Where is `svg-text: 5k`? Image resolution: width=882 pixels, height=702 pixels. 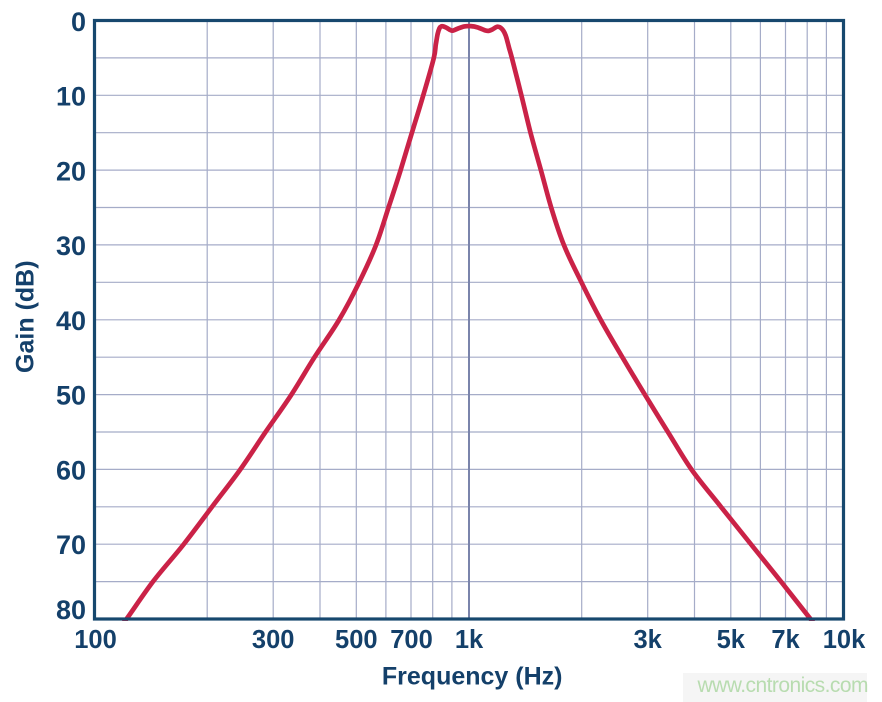
svg-text: 5k is located at coordinates (731, 640).